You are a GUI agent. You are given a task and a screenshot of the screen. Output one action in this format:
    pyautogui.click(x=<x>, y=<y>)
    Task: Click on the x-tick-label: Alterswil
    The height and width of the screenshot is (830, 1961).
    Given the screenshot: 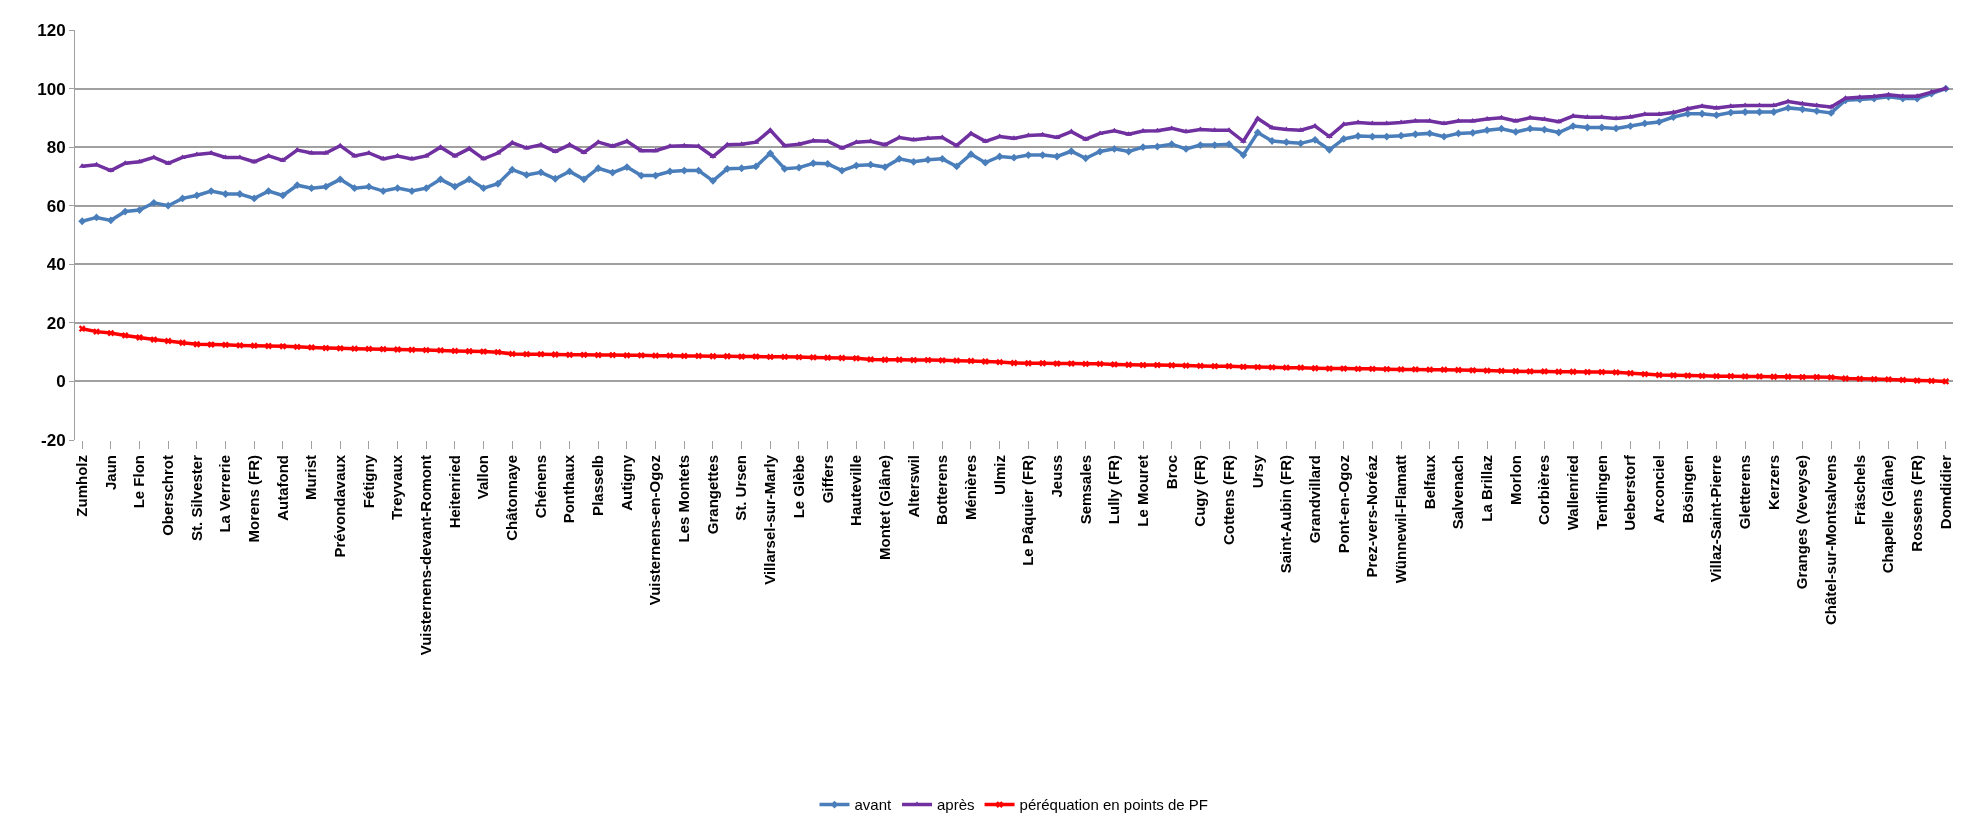 What is the action you would take?
    pyautogui.click(x=913, y=486)
    